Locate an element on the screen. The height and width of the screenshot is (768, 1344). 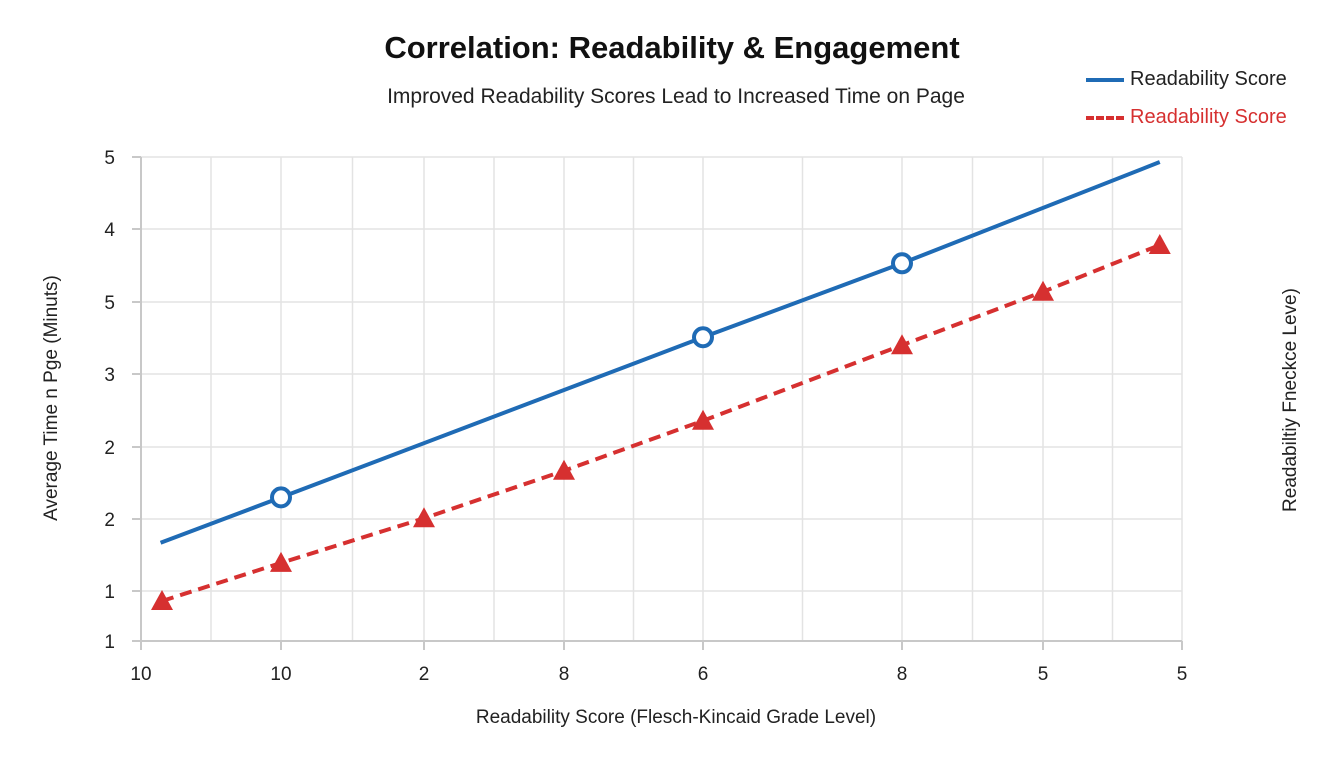
y-axis-label: Average Time n Pge (Minuts) is located at coordinates (51, 398).